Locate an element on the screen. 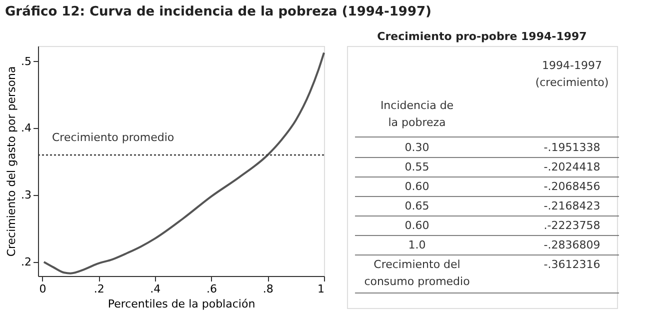  ref-line-label: Crecimiento promedio is located at coordinates (113, 137).